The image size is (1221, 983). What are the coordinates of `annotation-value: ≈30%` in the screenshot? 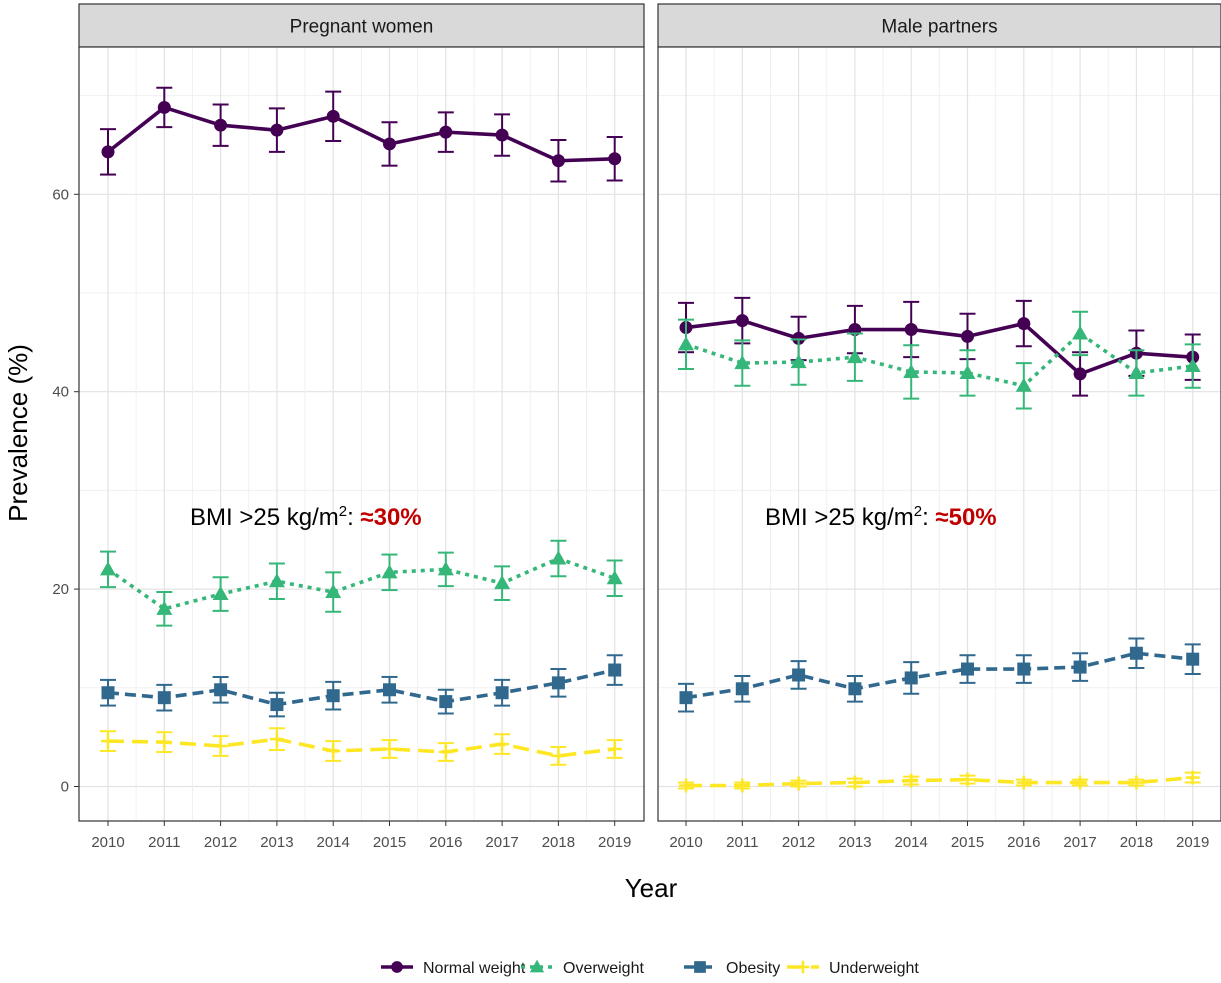 It's located at (390, 517).